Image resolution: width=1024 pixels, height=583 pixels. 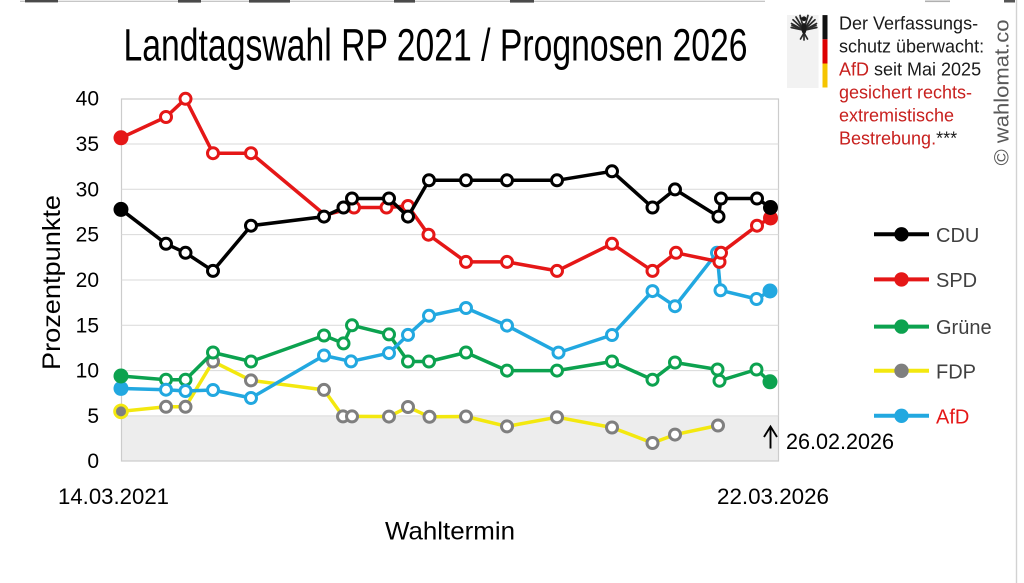 I want to click on svg-text: schutz überwacht:, so click(x=911, y=47).